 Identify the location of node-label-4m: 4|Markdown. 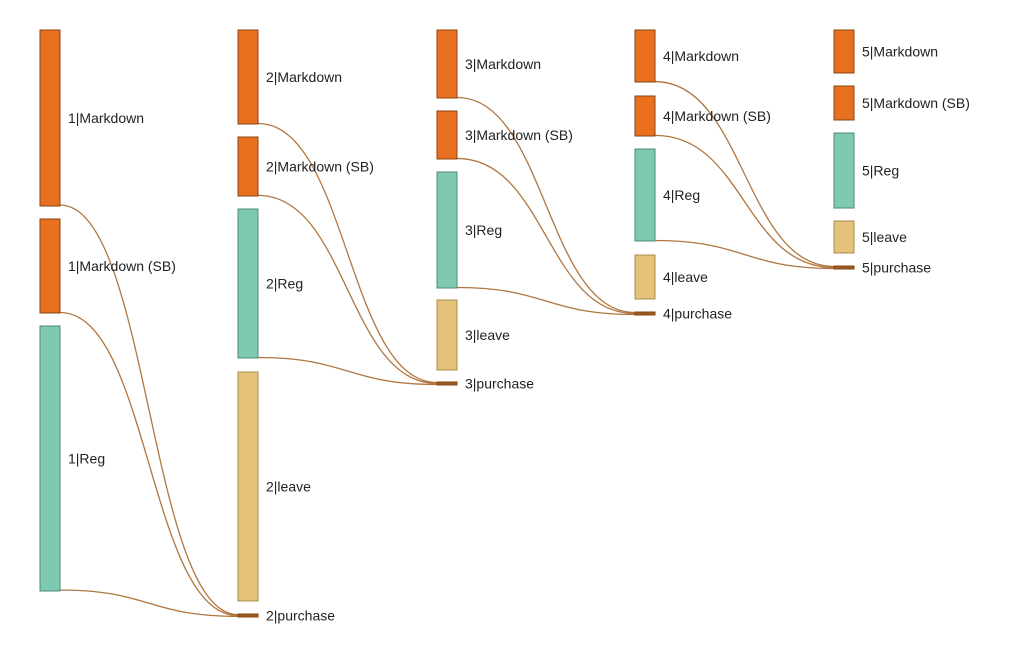
(701, 56).